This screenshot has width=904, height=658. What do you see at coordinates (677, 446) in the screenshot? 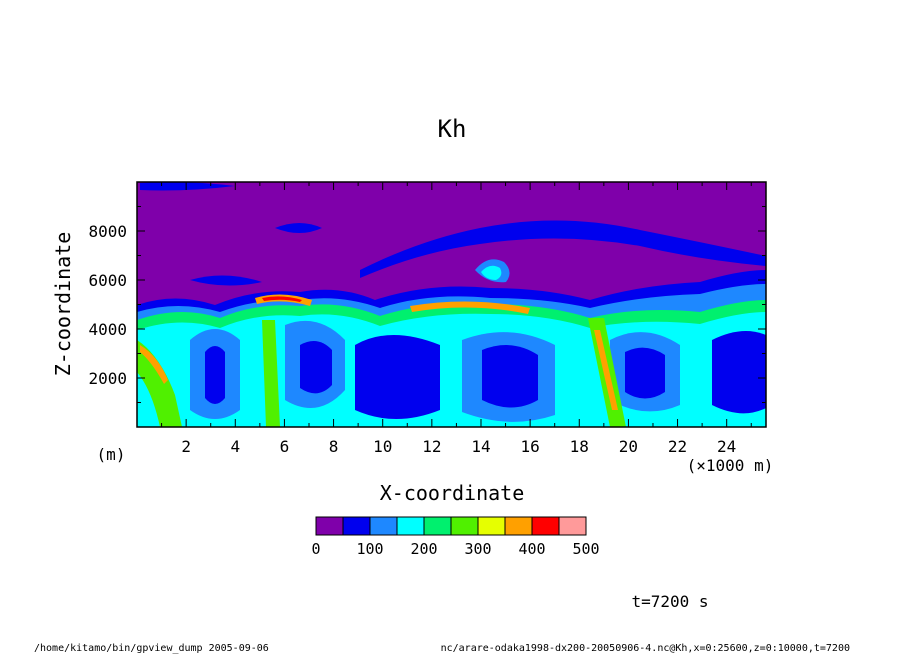
I see `x-tick-label: 22` at bounding box center [677, 446].